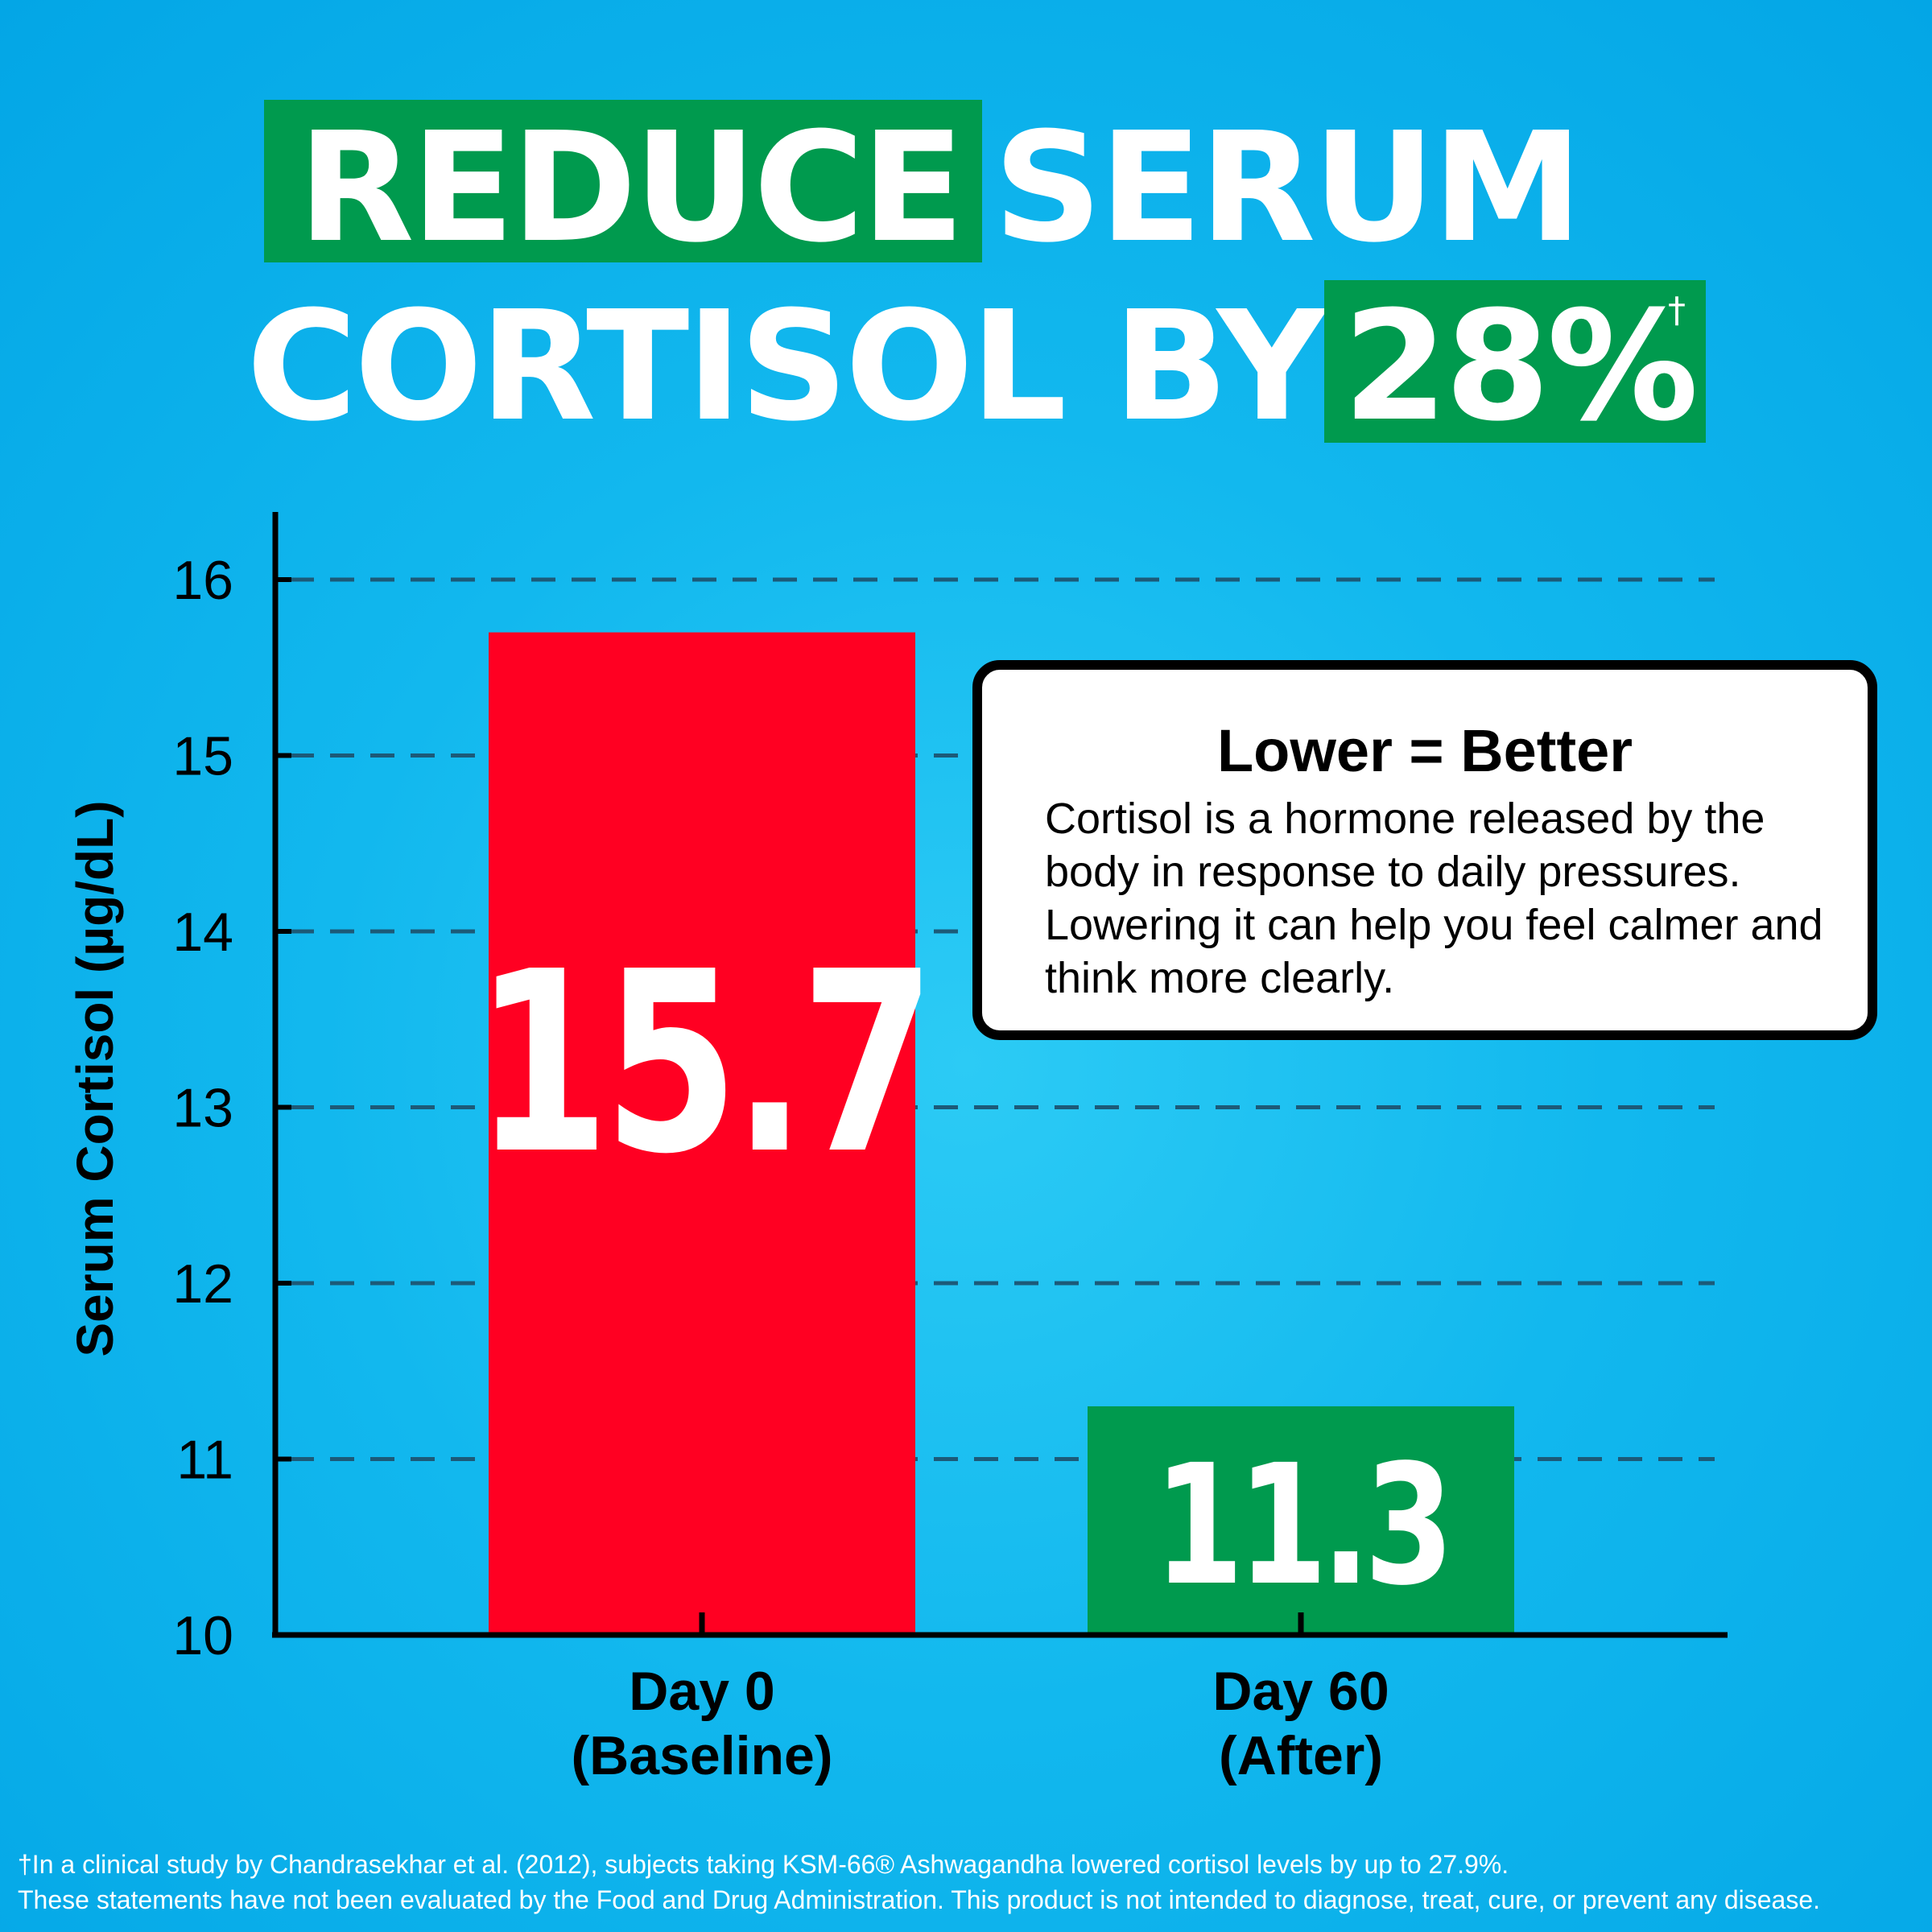  I want to click on value-label-0: 15.7, so click(701, 1063).